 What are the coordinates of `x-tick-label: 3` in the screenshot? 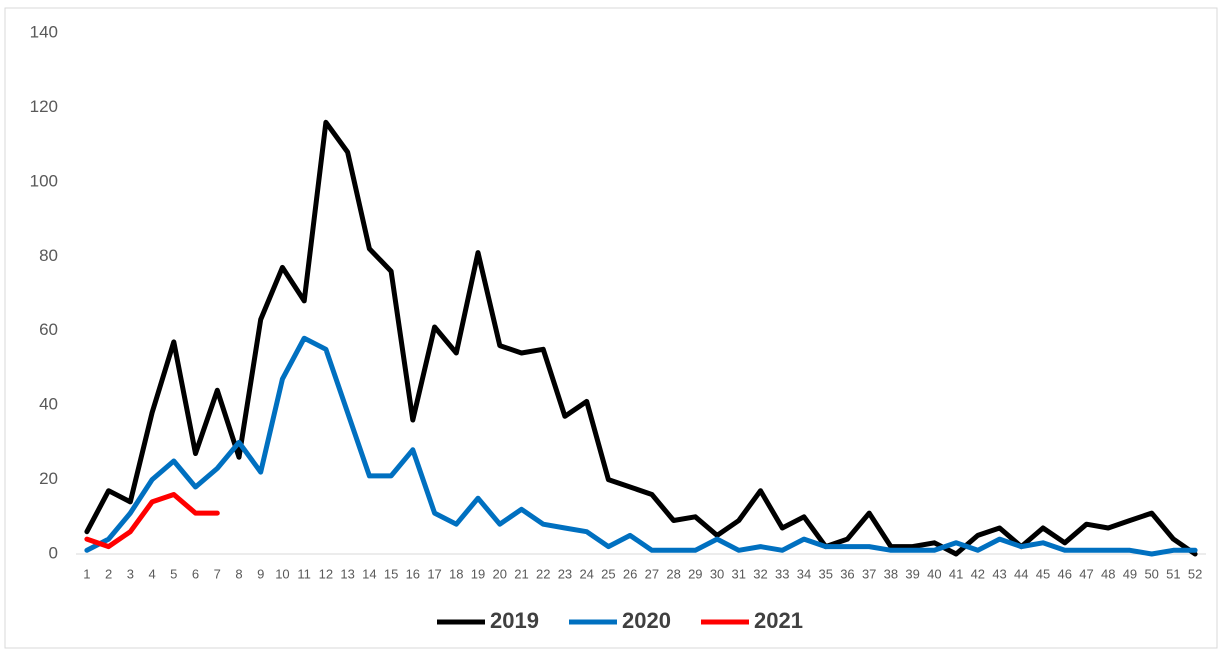 It's located at (130, 573).